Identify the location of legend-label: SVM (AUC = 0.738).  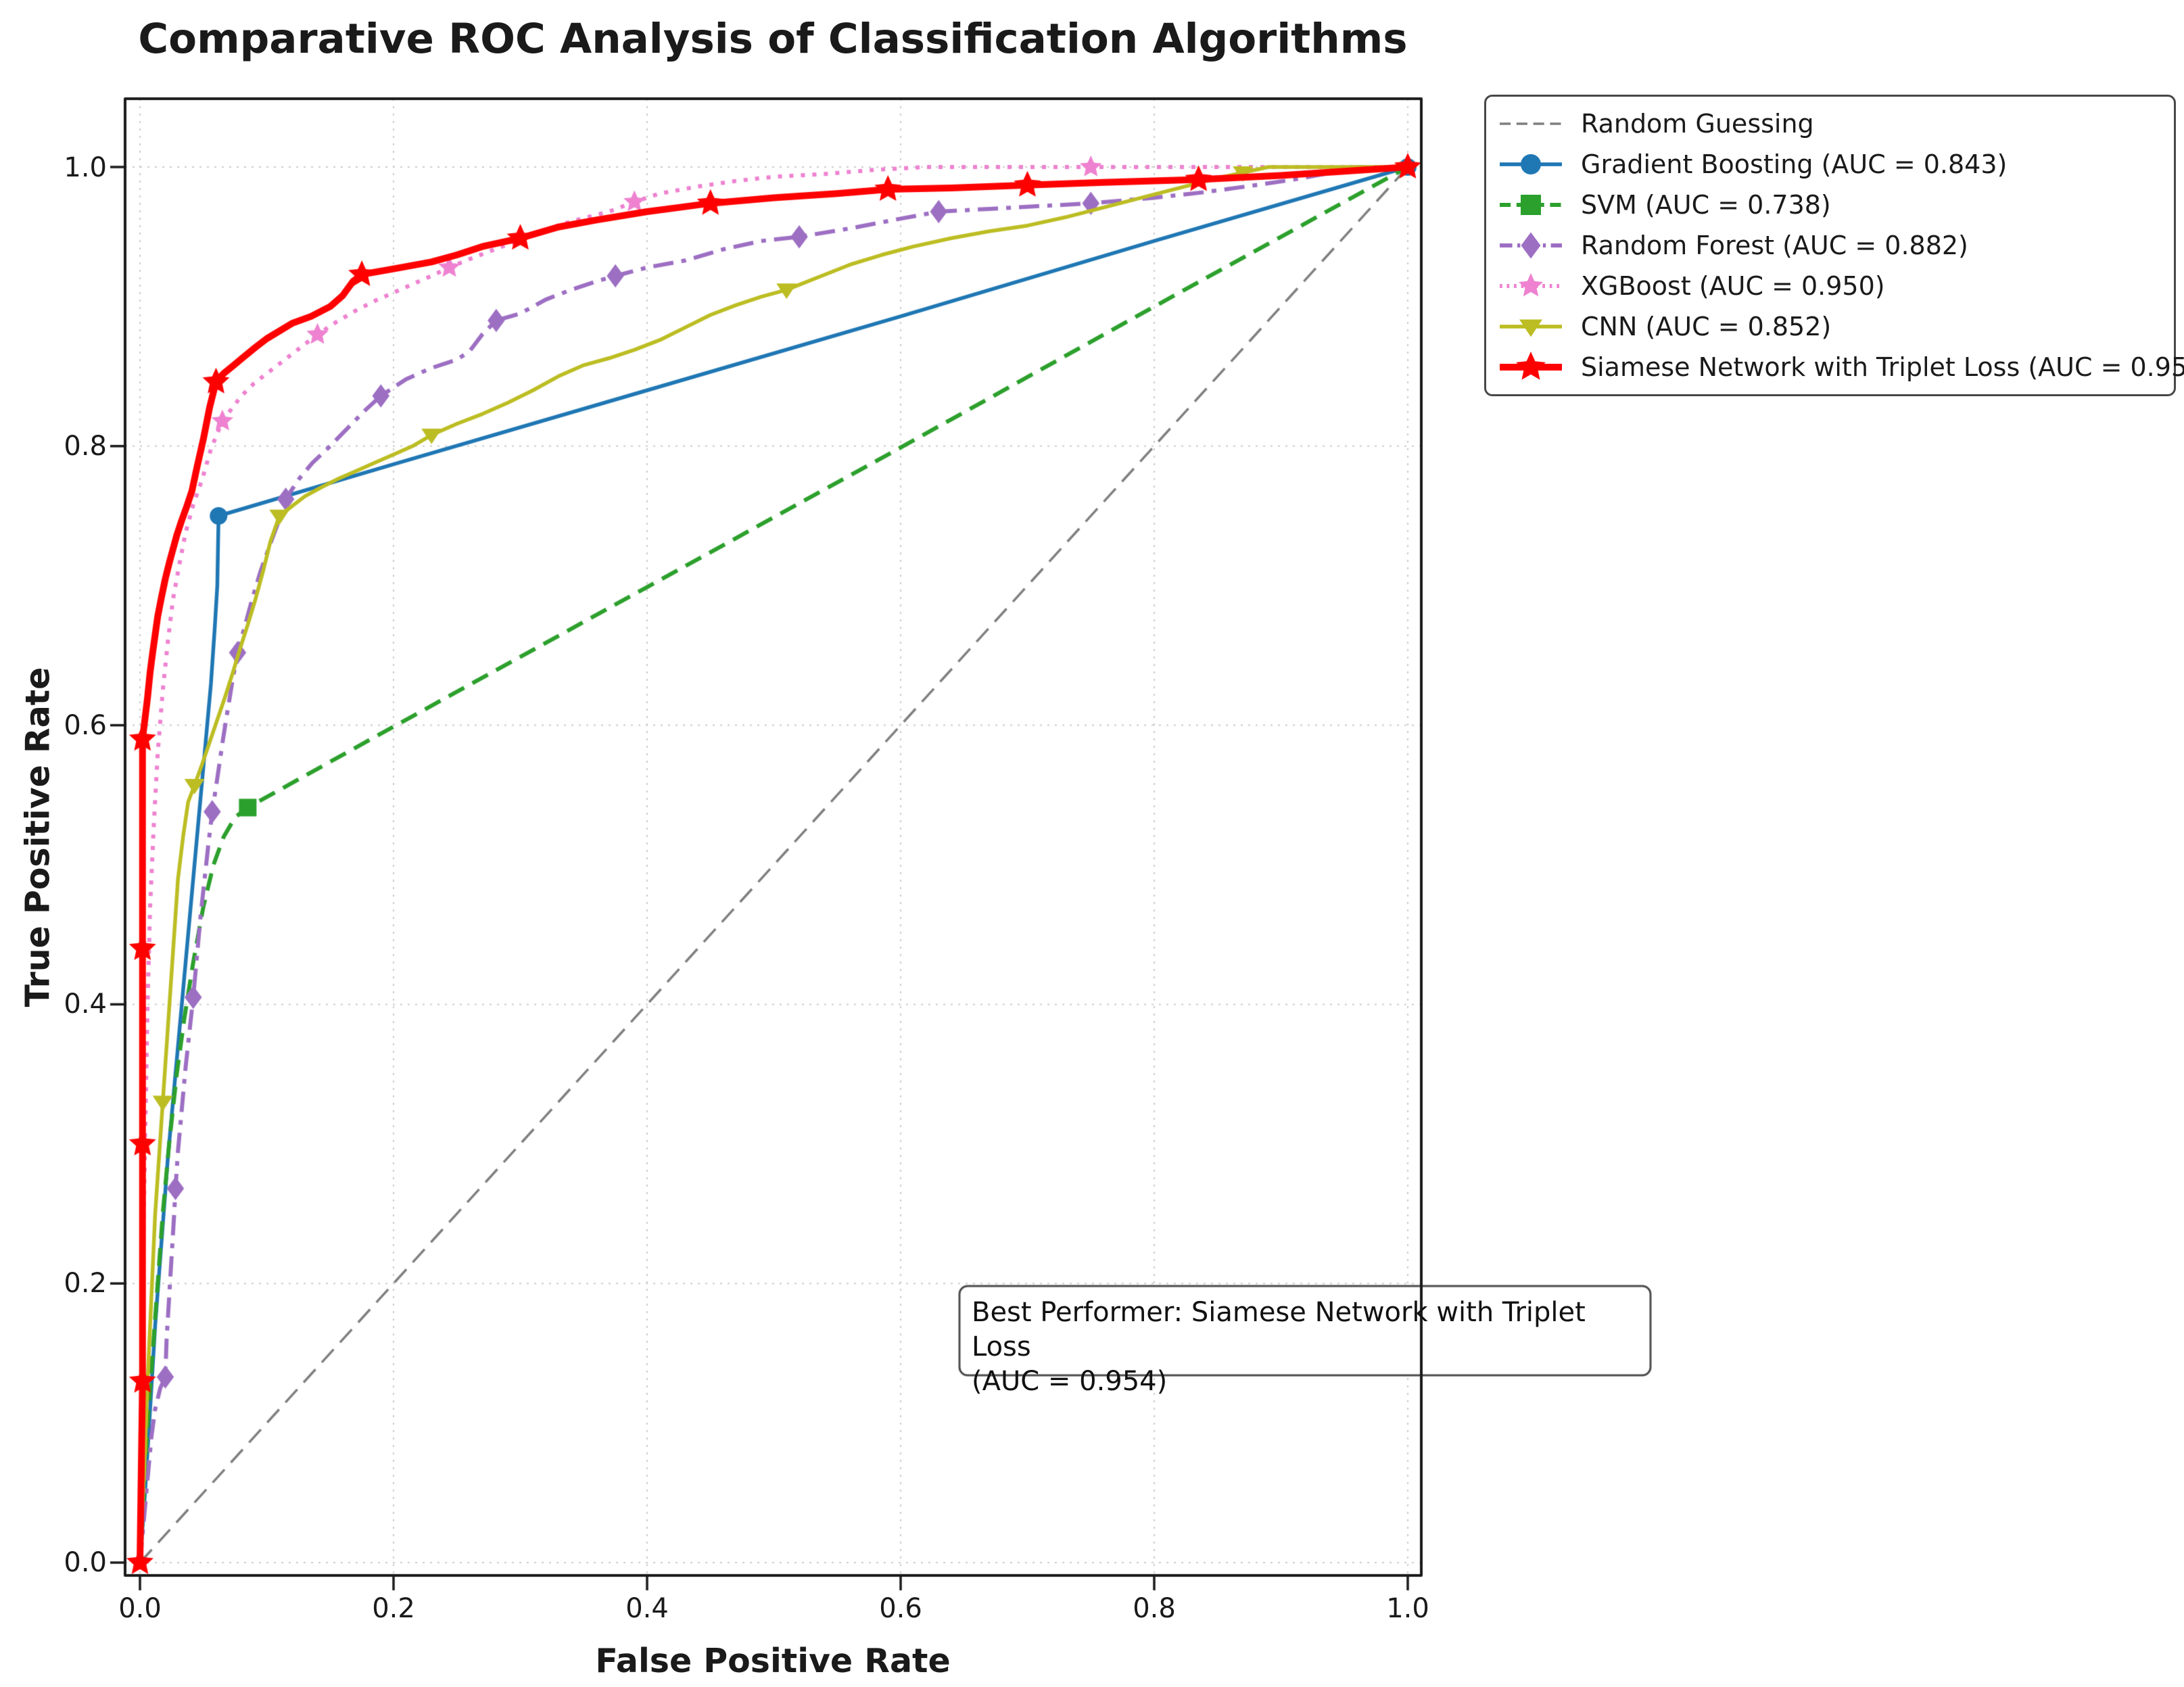
(1706, 205).